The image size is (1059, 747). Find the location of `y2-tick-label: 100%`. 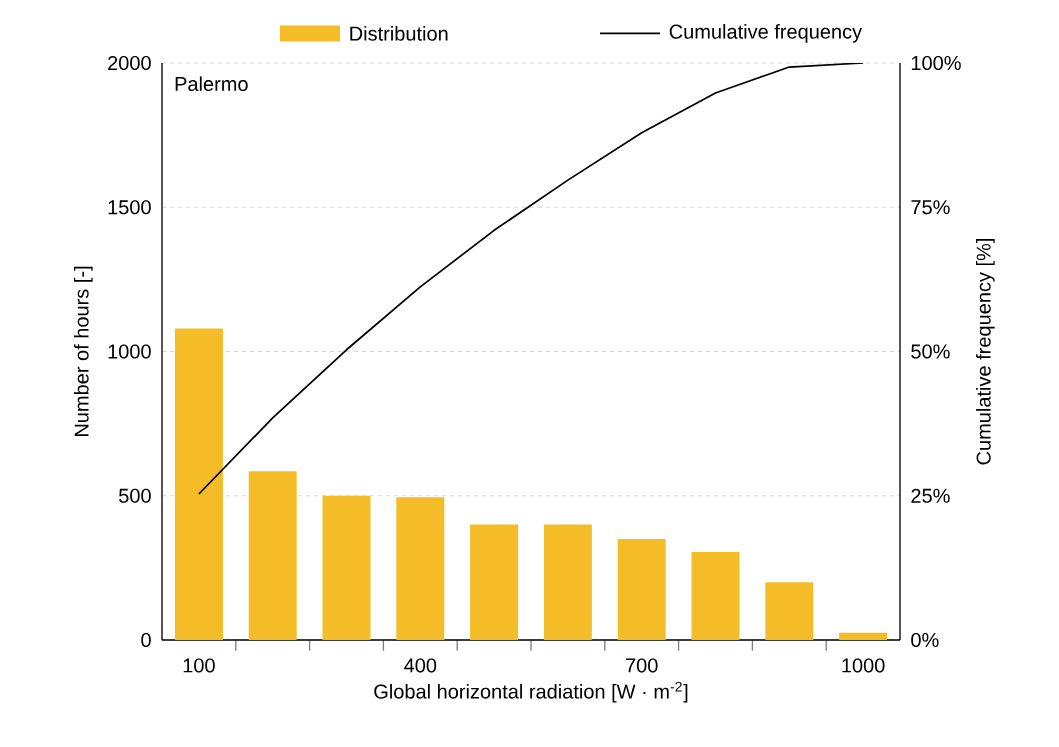

y2-tick-label: 100% is located at coordinates (936, 63).